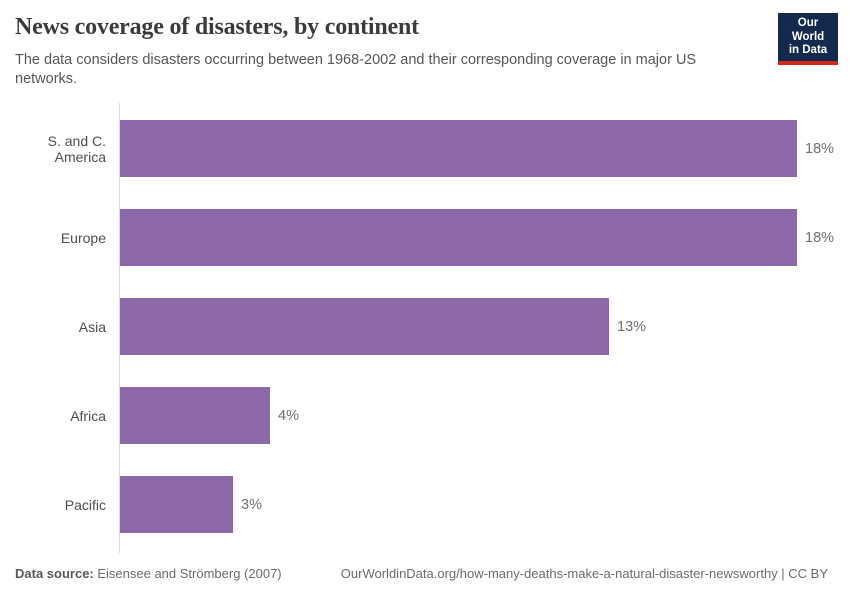 This screenshot has height=600, width=850. I want to click on bar-track: 13%, so click(485, 326).